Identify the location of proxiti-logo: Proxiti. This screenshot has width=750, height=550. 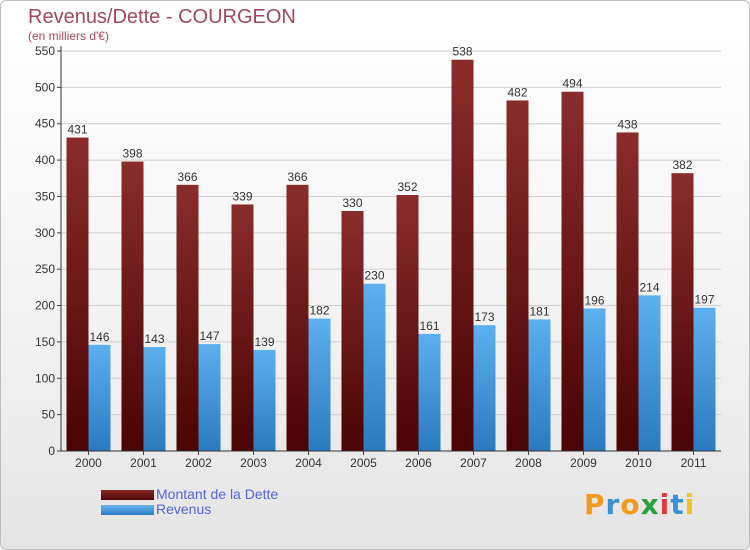
(639, 504).